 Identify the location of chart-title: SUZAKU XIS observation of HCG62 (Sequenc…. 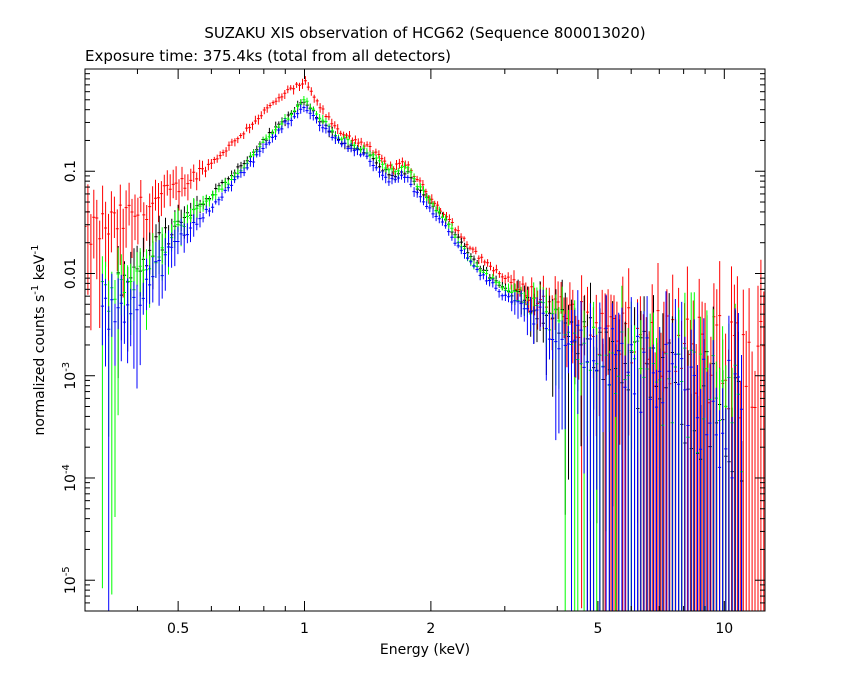
(424, 33).